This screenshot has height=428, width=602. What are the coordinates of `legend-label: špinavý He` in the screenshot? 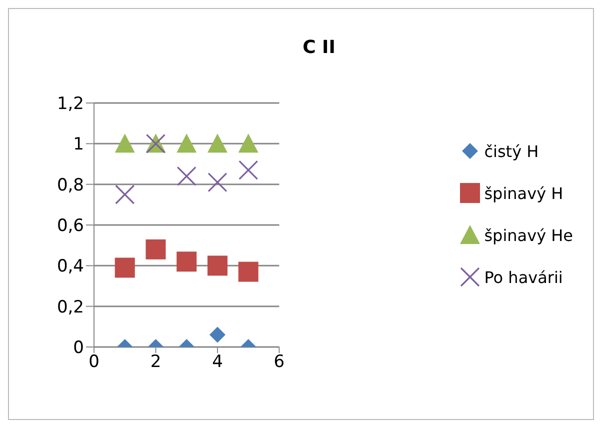 It's located at (528, 235).